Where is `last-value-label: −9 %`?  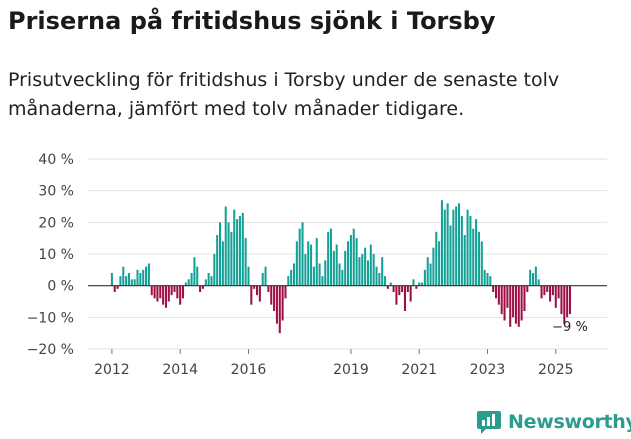 last-value-label: −9 % is located at coordinates (570, 327).